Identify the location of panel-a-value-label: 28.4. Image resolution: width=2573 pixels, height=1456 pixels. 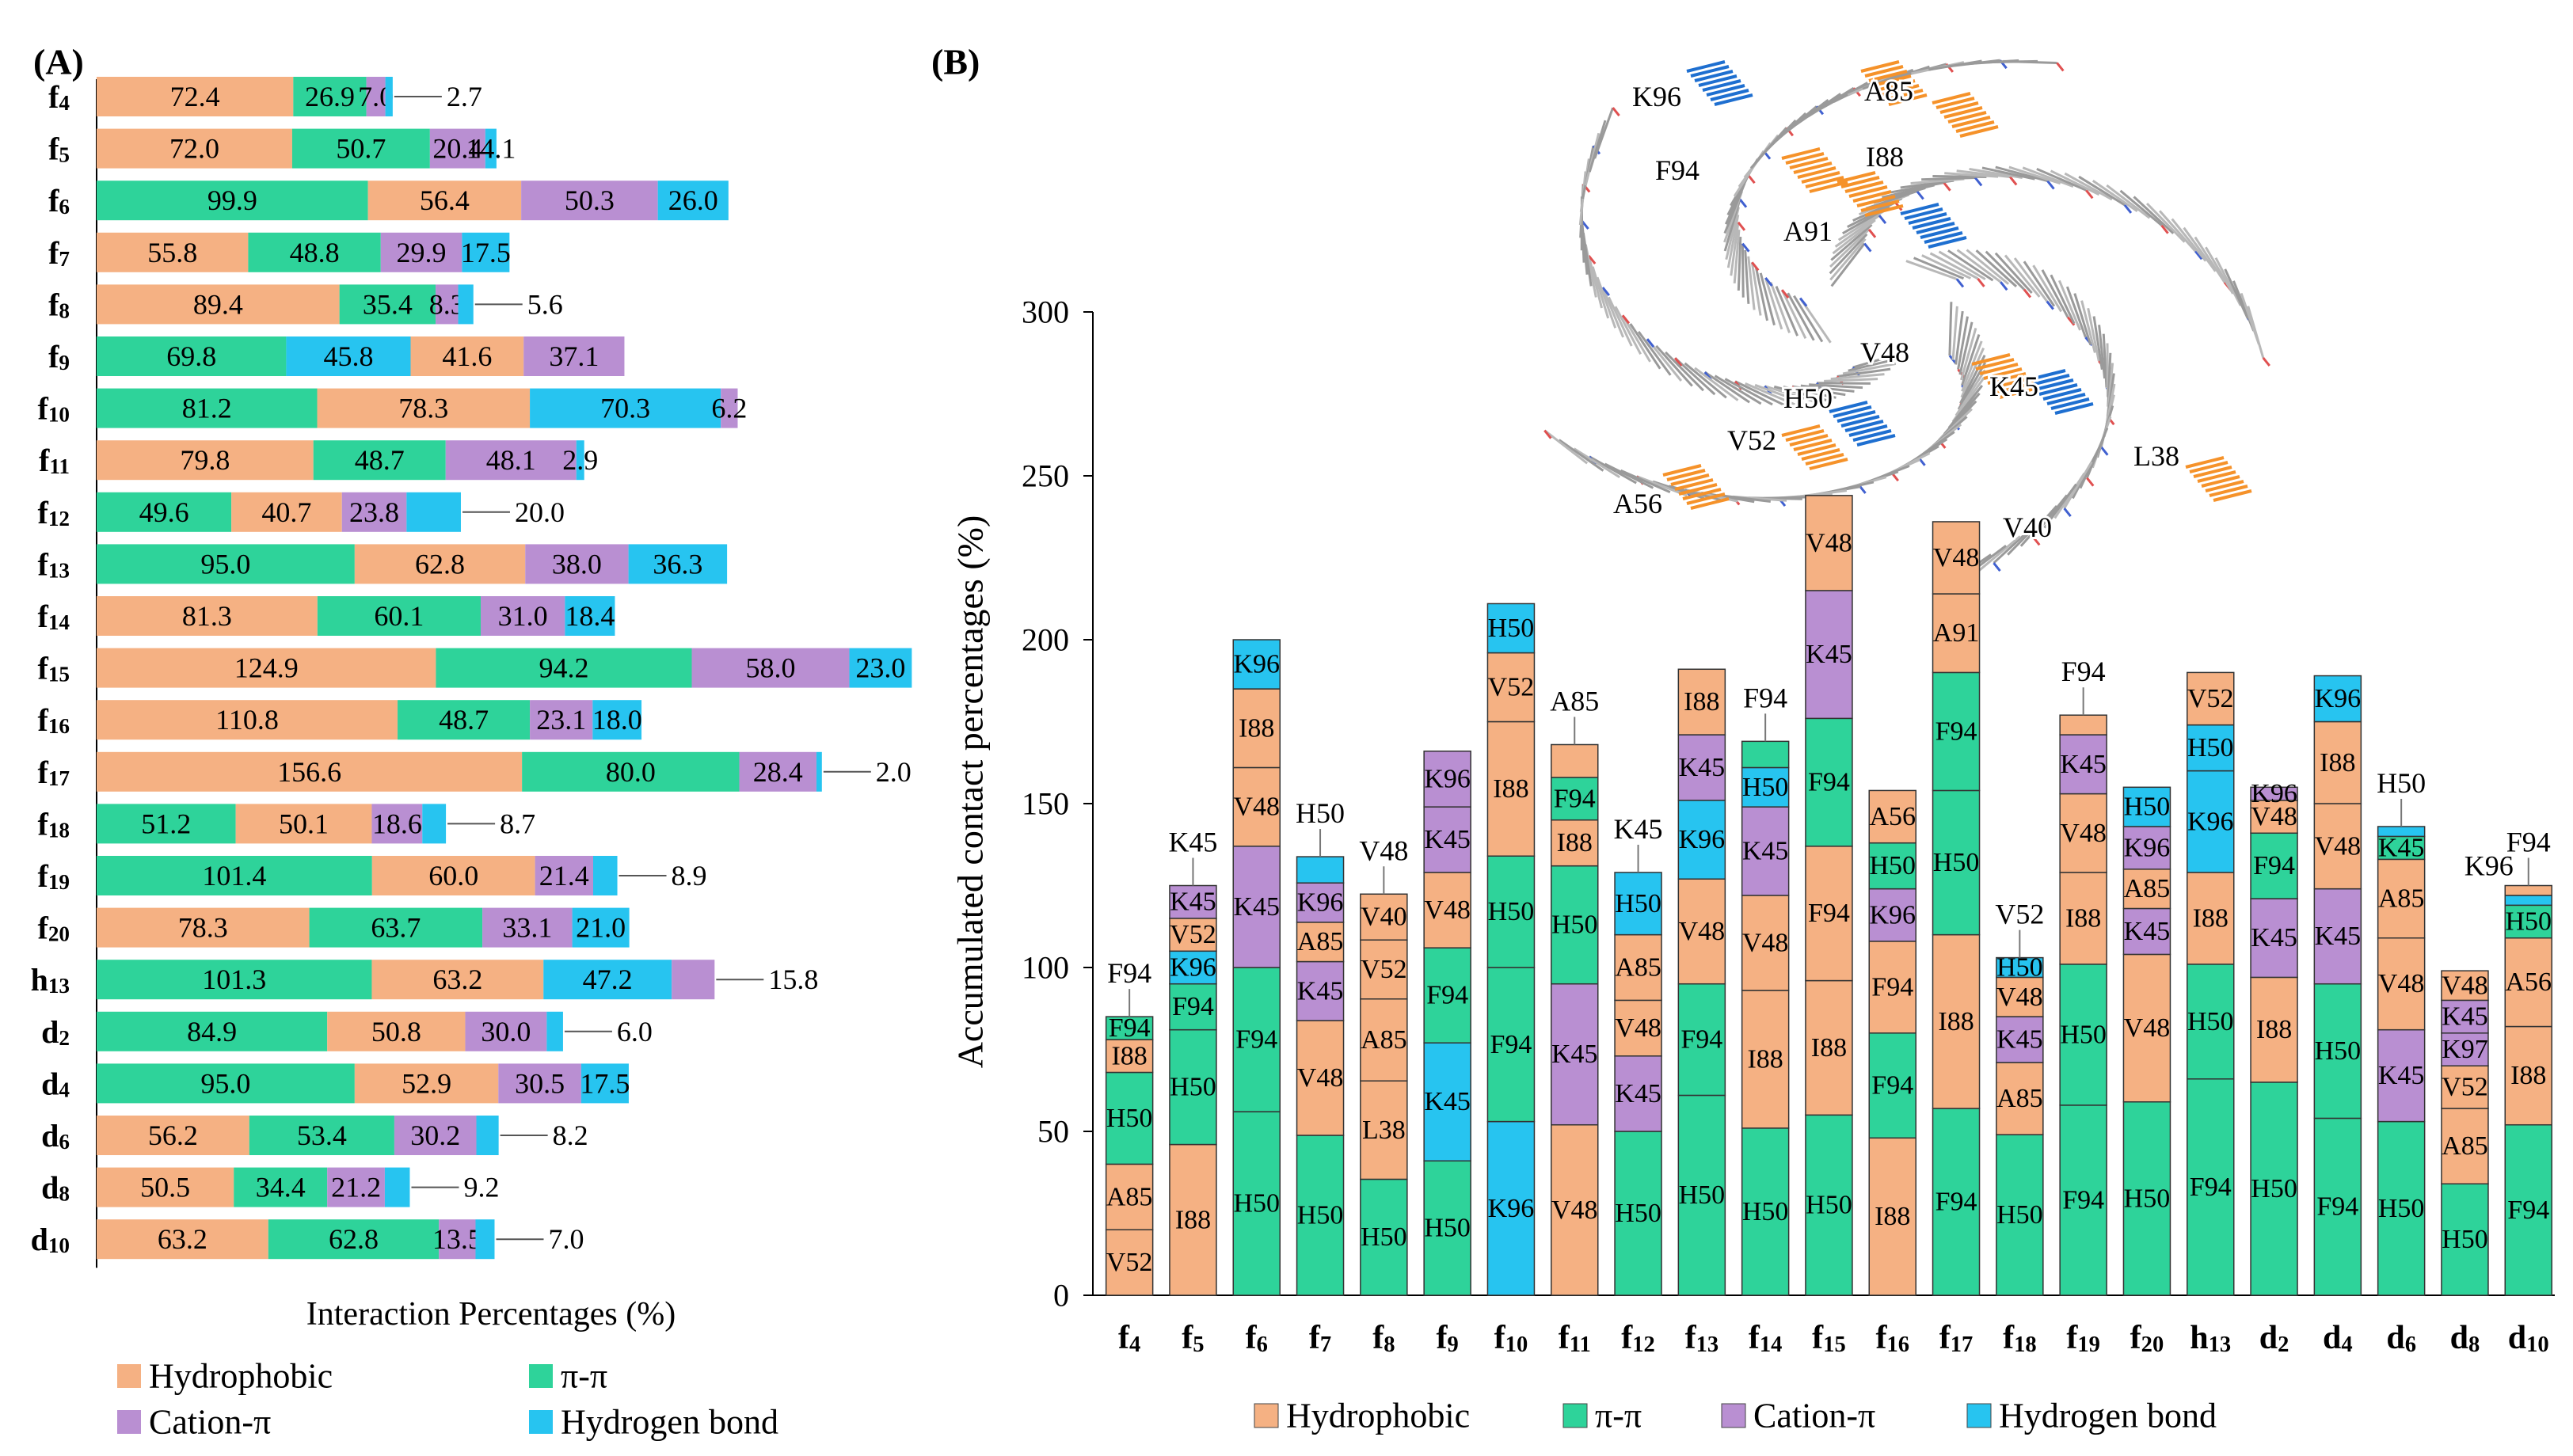
(778, 772).